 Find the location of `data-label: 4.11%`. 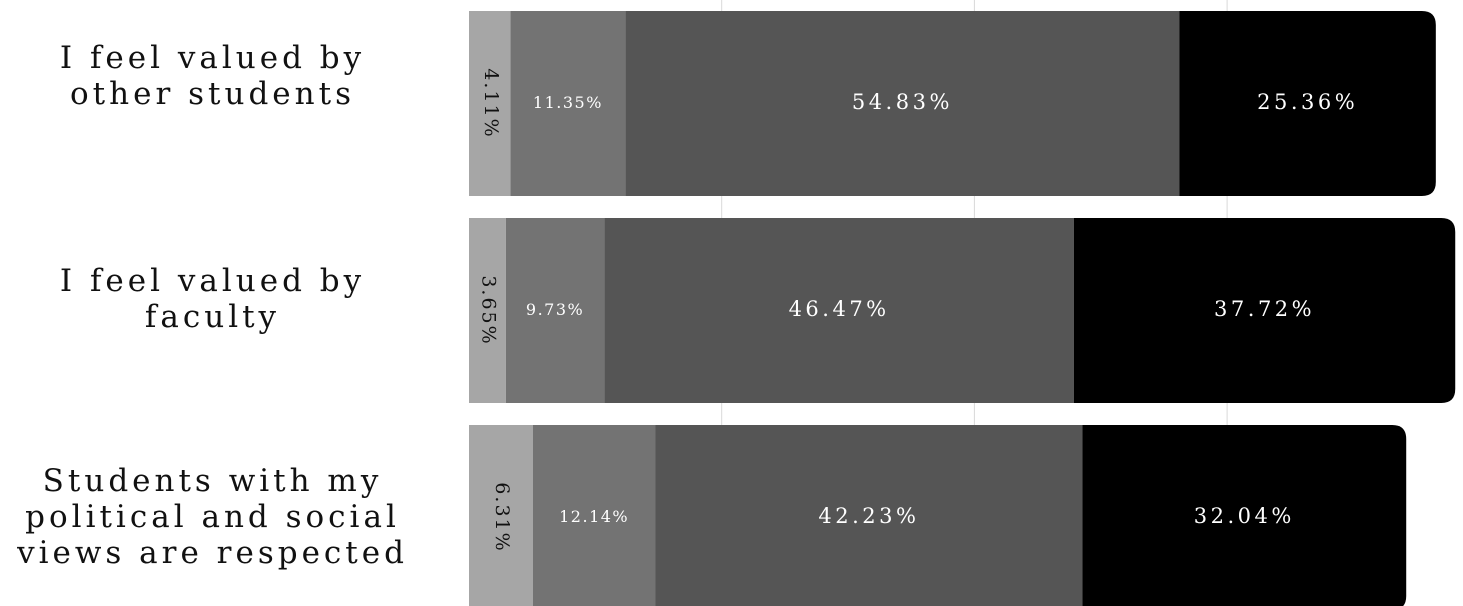

data-label: 4.11% is located at coordinates (491, 103).